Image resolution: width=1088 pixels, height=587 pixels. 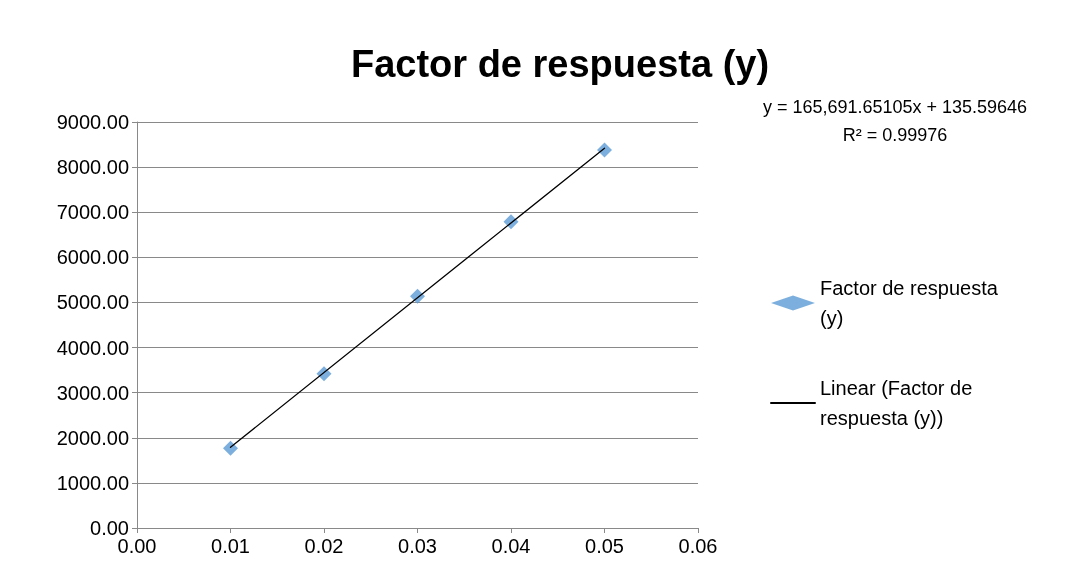 What do you see at coordinates (92, 257) in the screenshot?
I see `y-tick-label: 6000.00` at bounding box center [92, 257].